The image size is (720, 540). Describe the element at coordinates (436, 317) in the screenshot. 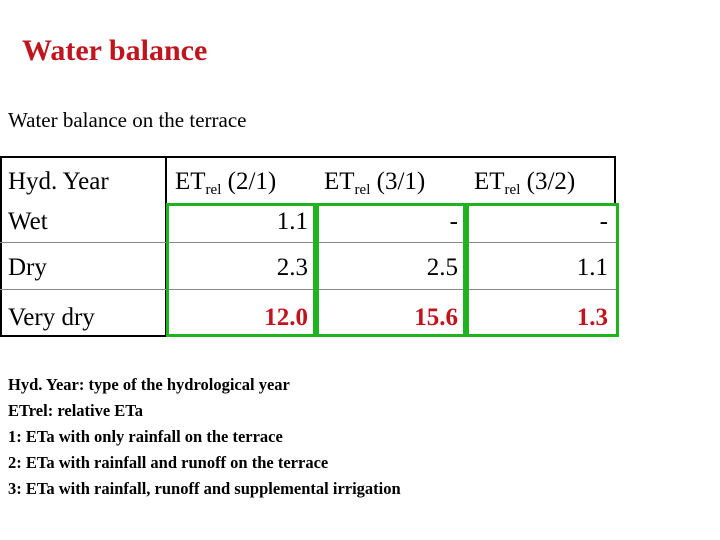

I see `row-very-dry-c2: 15.6` at that location.